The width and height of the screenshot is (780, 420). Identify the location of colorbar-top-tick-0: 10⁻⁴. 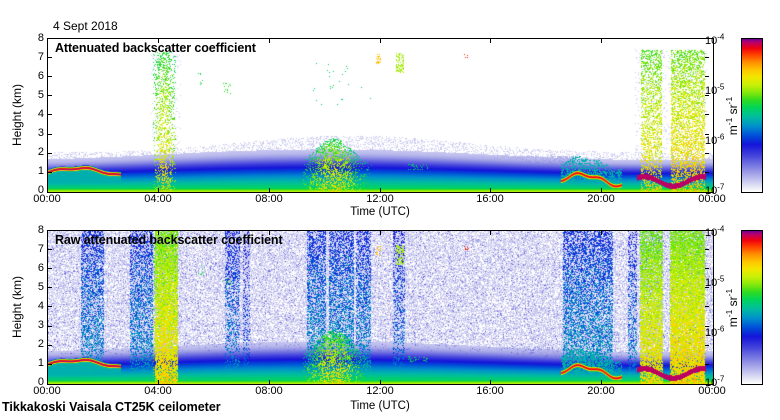
(714, 40).